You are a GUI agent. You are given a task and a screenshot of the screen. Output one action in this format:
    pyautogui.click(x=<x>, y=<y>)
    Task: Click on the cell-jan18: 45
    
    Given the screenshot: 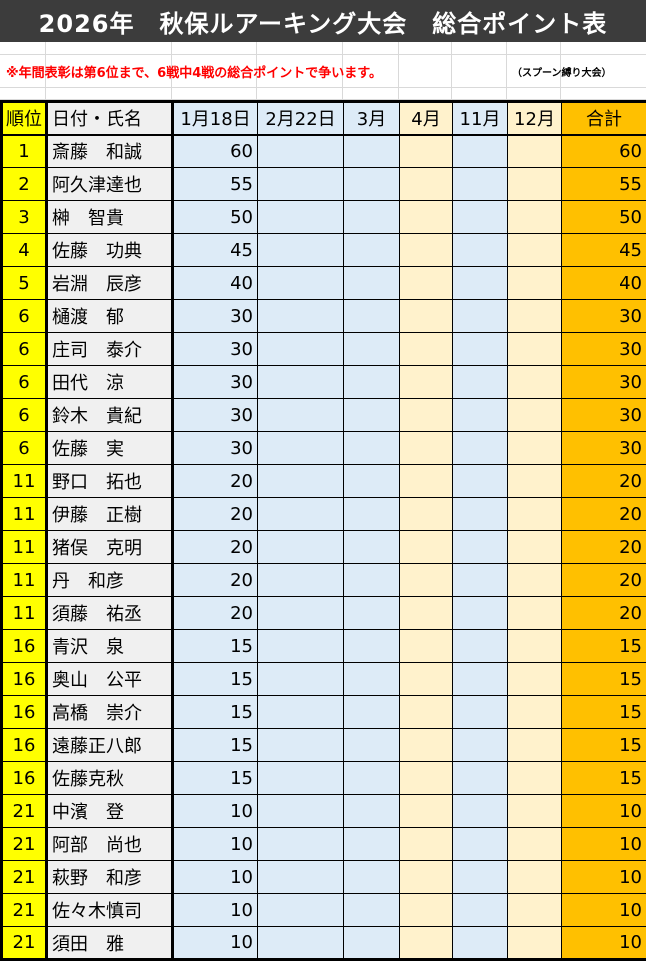 What is the action you would take?
    pyautogui.click(x=215, y=250)
    